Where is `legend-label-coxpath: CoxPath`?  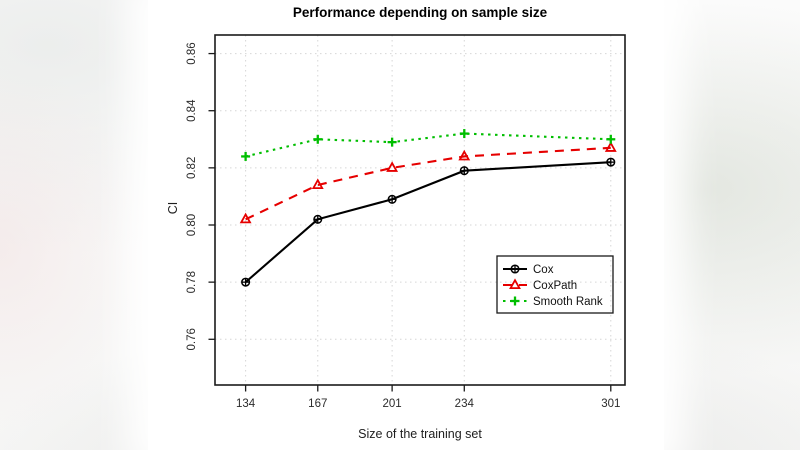 legend-label-coxpath: CoxPath is located at coordinates (555, 286).